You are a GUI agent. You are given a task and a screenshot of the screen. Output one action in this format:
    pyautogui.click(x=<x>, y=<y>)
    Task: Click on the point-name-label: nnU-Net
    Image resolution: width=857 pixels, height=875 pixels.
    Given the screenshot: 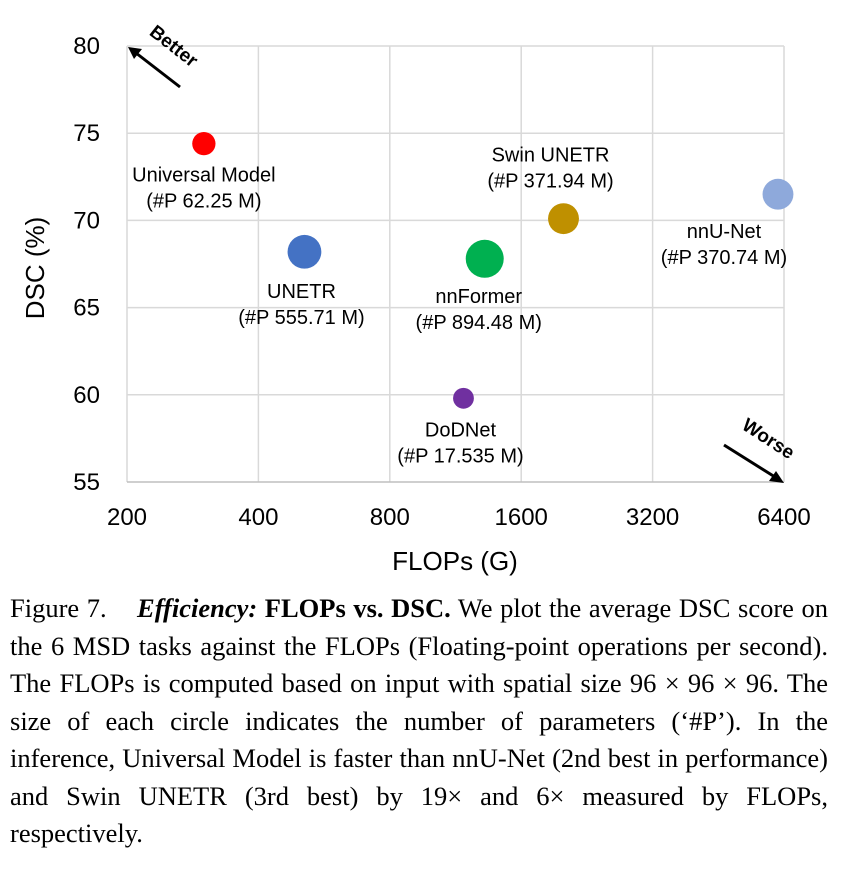 What is the action you would take?
    pyautogui.click(x=724, y=232)
    